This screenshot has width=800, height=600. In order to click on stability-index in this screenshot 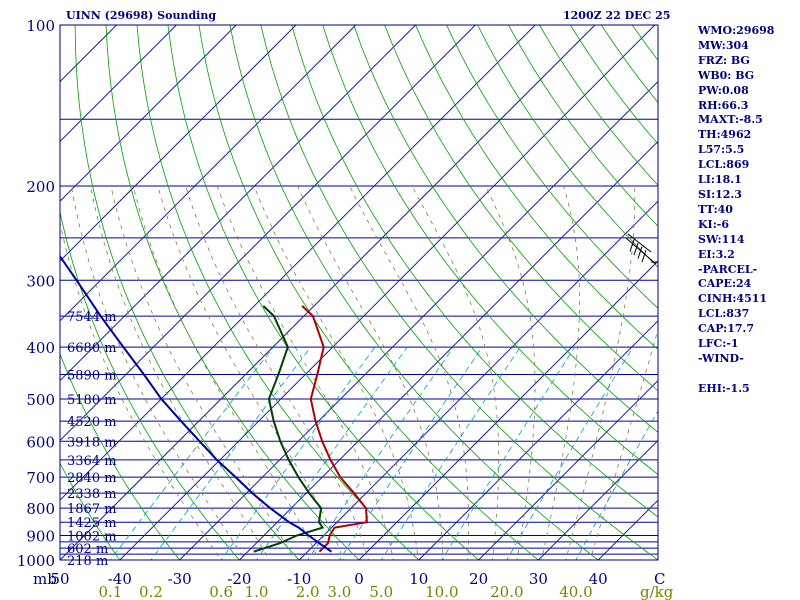, I will do `click(736, 374)`.